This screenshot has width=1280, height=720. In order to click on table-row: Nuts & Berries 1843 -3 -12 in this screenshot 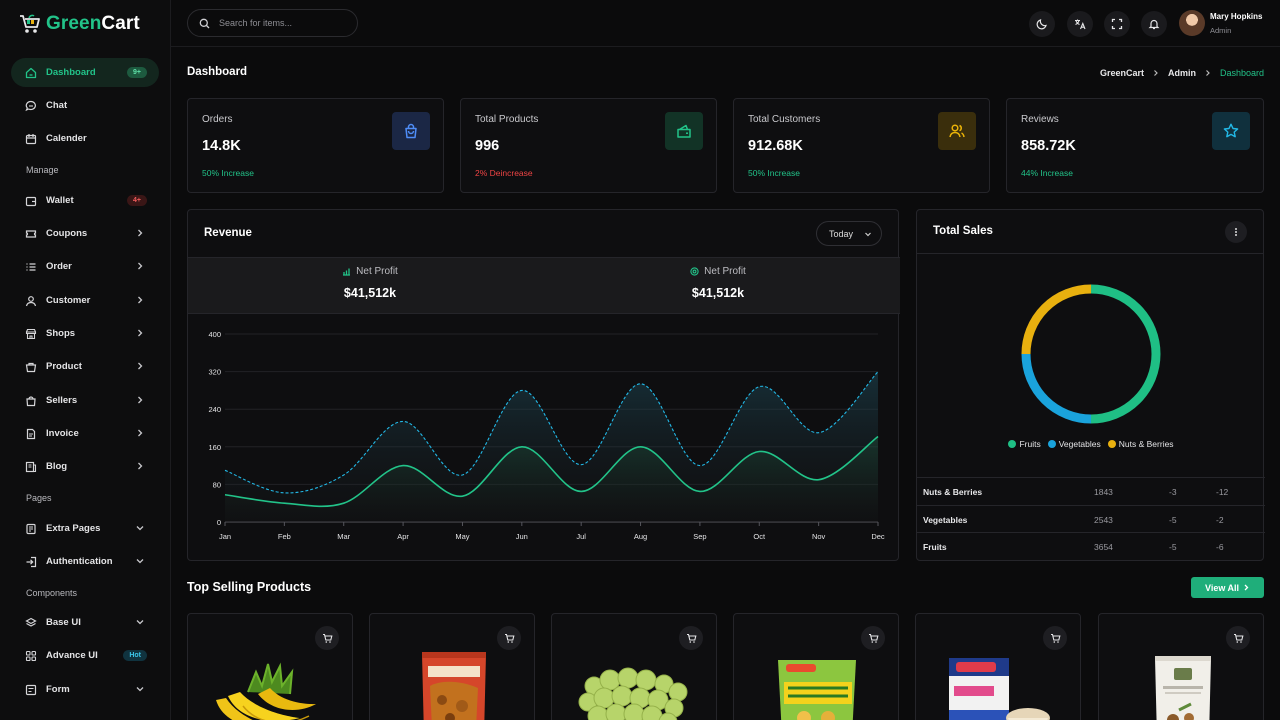, I will do `click(1091, 491)`.